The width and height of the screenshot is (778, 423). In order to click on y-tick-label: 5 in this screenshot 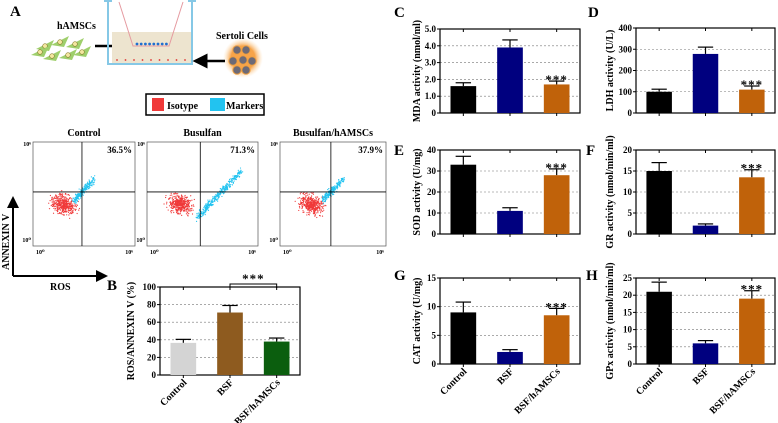, I will do `click(434, 335)`.